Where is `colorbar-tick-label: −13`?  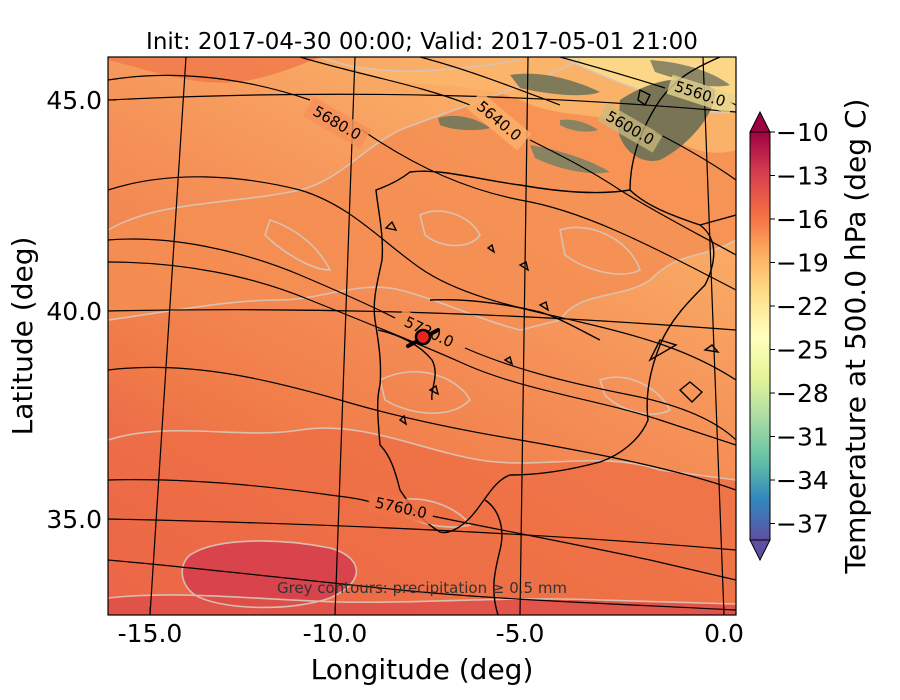 colorbar-tick-label: −13 is located at coordinates (802, 176).